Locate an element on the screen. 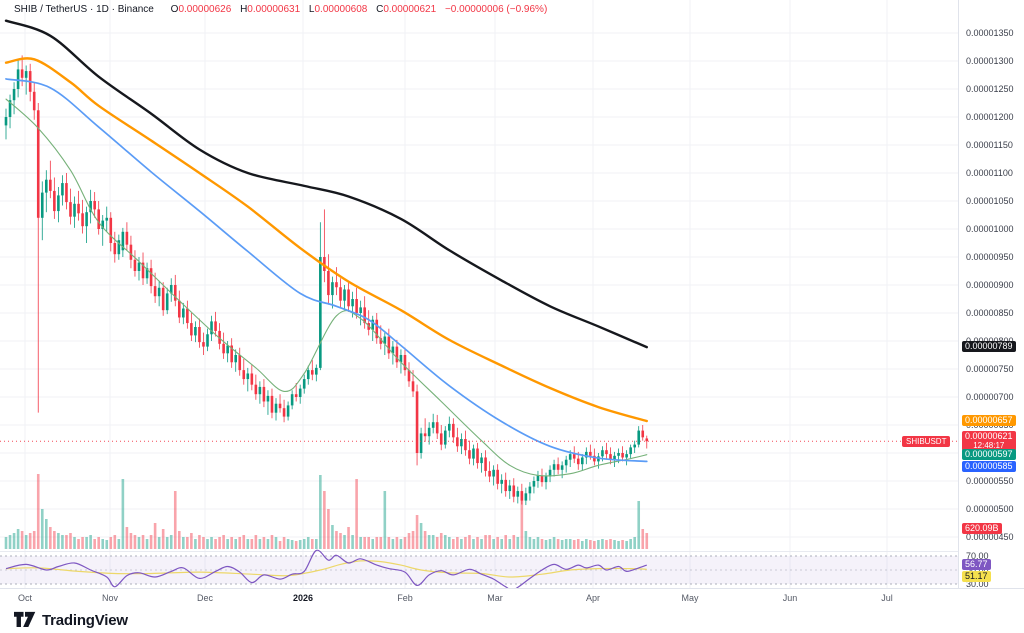 The width and height of the screenshot is (1024, 633). time-tick-month: Jul is located at coordinates (887, 598).